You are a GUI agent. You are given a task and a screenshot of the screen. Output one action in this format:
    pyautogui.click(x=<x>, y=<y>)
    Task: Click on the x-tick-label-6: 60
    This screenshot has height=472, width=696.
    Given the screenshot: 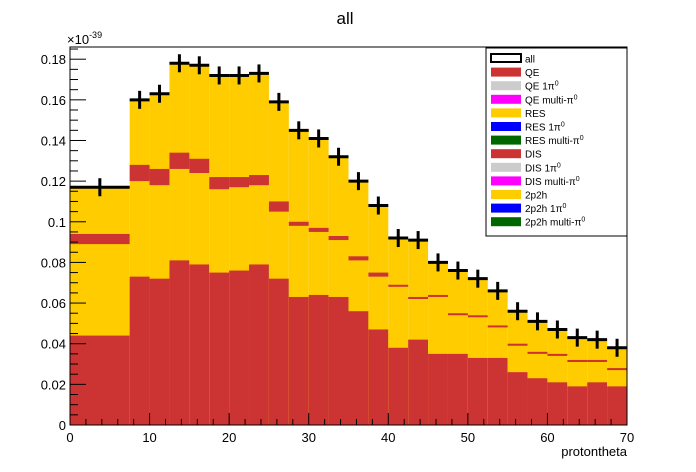 What is the action you would take?
    pyautogui.click(x=547, y=437)
    